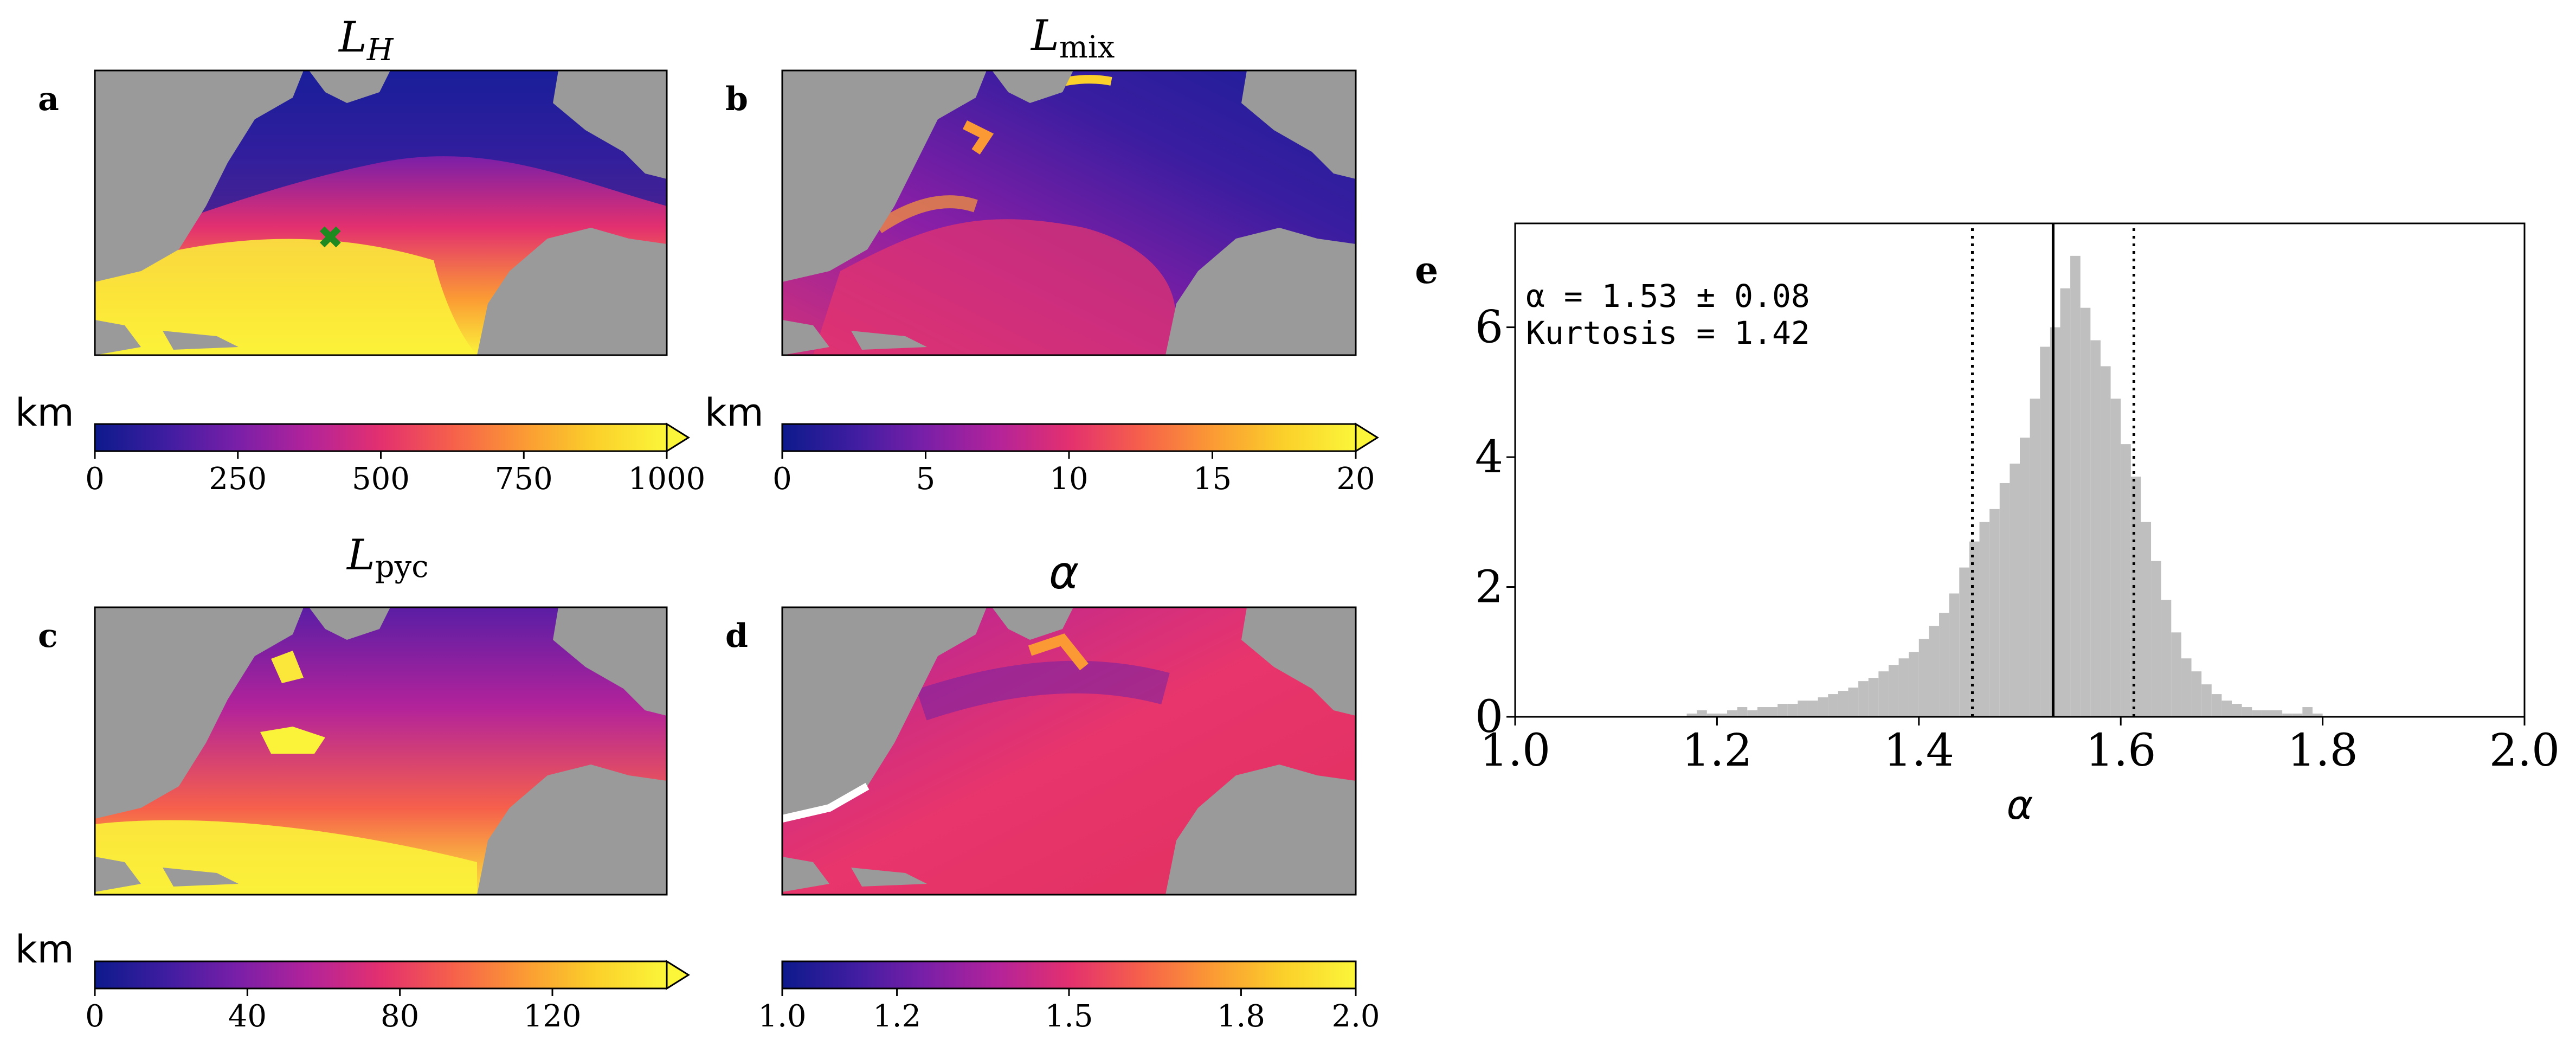 This screenshot has height=1053, width=2576. What do you see at coordinates (360, 555) in the screenshot?
I see `panel-c-title-main: L` at bounding box center [360, 555].